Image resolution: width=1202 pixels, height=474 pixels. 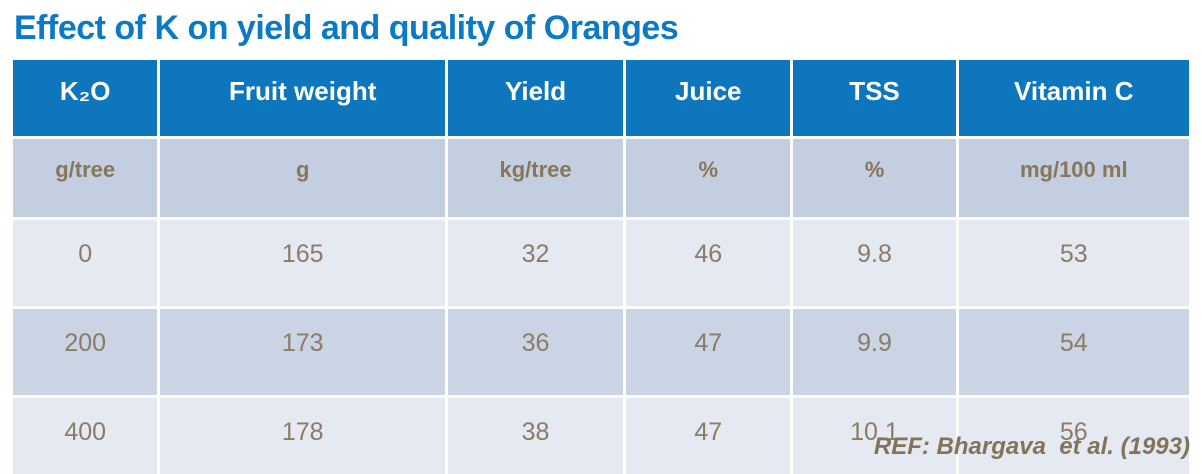 I want to click on data-cell: 36, so click(x=536, y=352).